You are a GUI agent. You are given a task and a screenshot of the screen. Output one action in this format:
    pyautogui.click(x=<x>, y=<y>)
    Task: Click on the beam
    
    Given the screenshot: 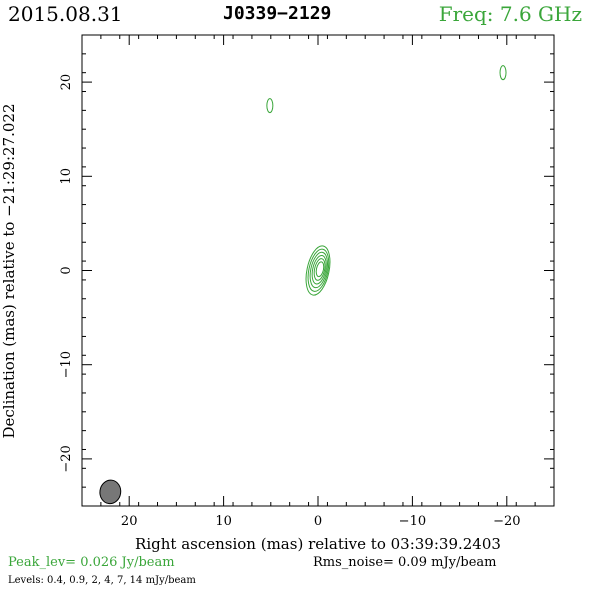 What is the action you would take?
    pyautogui.click(x=110, y=492)
    